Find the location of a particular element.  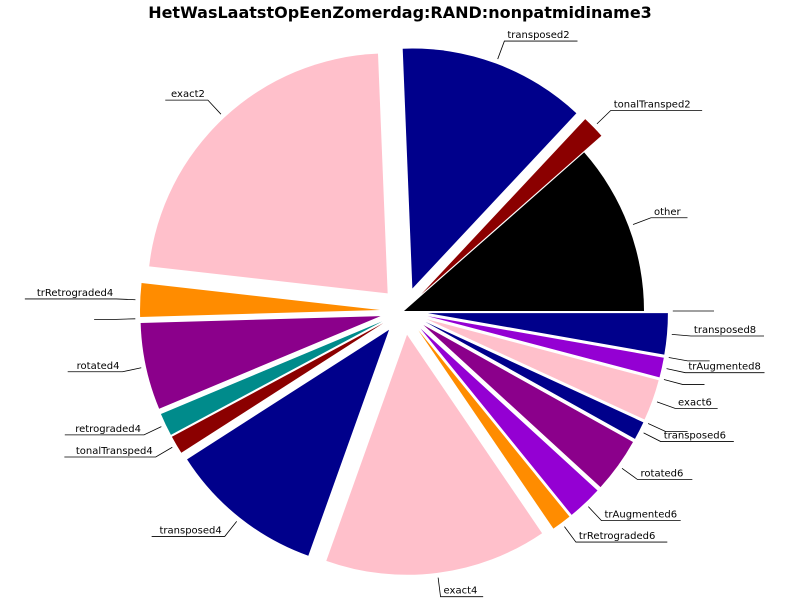

pie-slice-retrograded4 is located at coordinates (271, 378).